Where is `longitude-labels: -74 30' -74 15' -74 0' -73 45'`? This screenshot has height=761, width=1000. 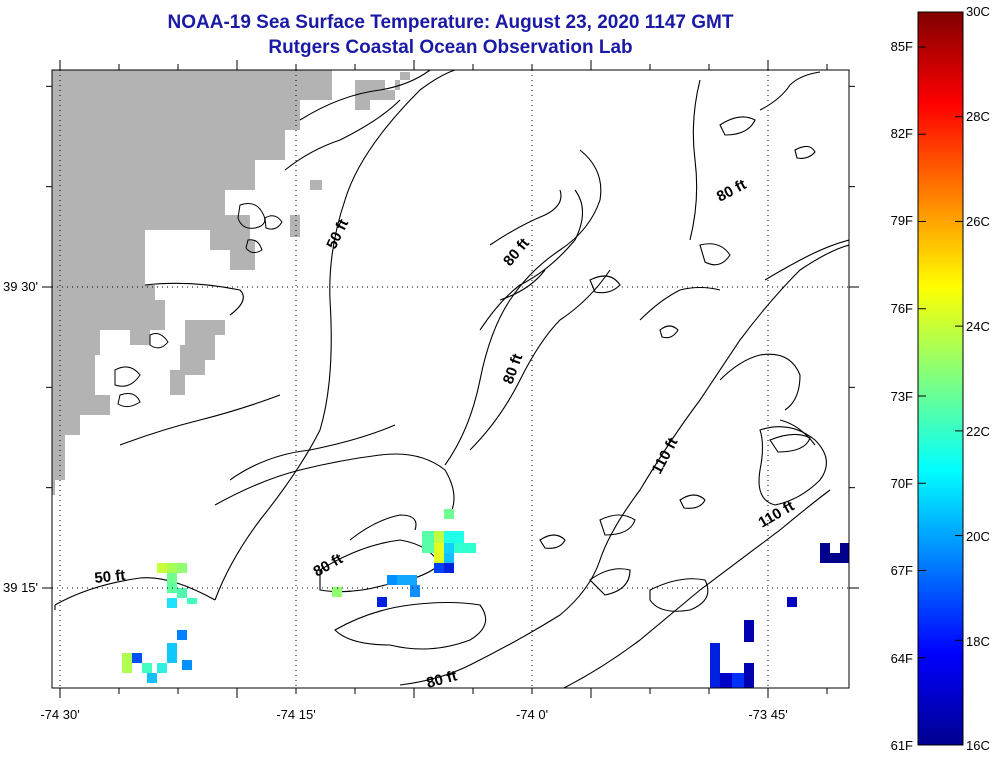
longitude-labels: -74 30' -74 15' -74 0' -73 45' is located at coordinates (413, 714).